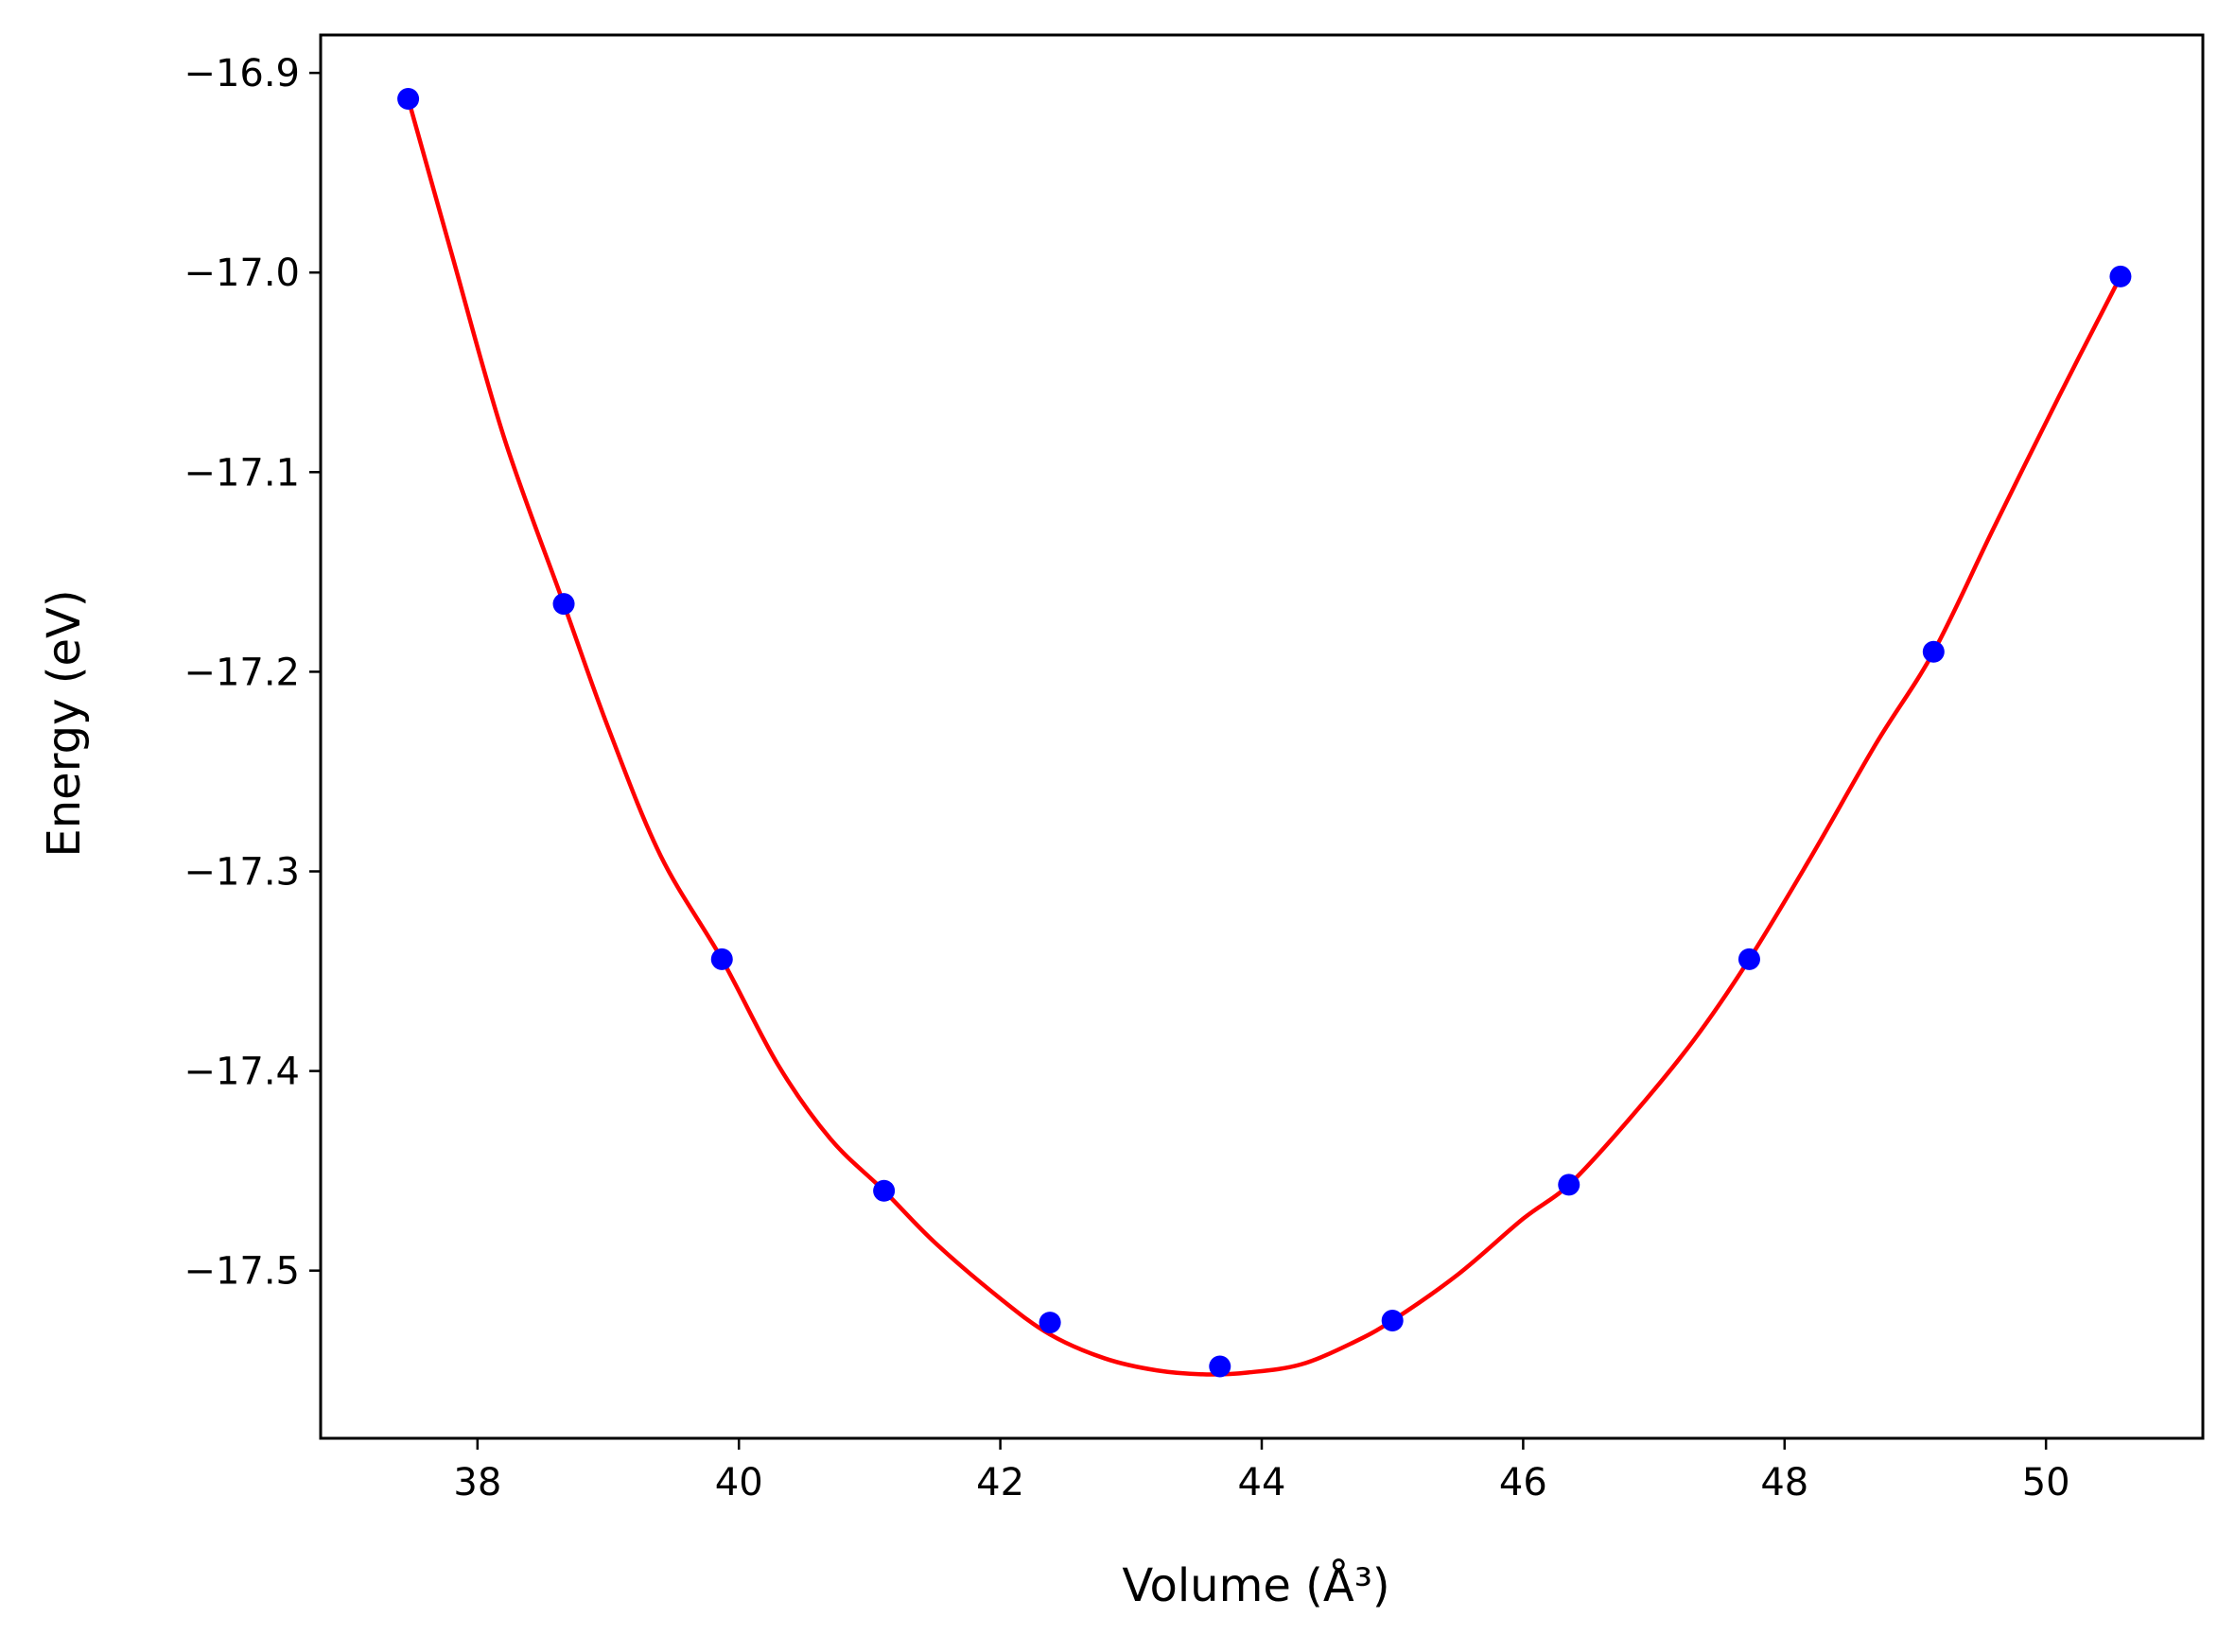 Image resolution: width=2235 pixels, height=1652 pixels. I want to click on y-tick-label: −17.2, so click(241, 672).